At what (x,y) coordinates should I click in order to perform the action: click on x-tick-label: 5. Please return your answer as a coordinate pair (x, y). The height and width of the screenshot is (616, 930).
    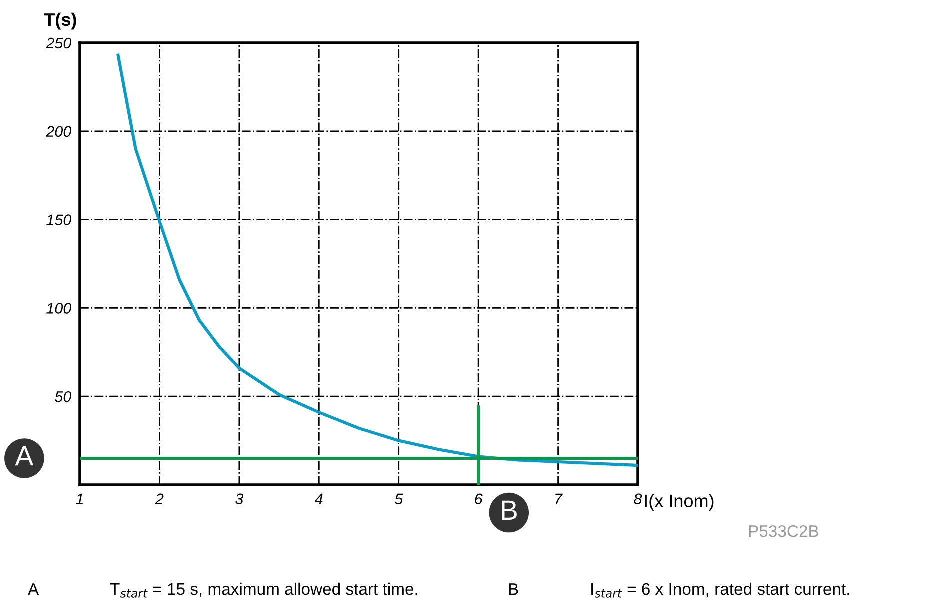
    Looking at the image, I should click on (399, 499).